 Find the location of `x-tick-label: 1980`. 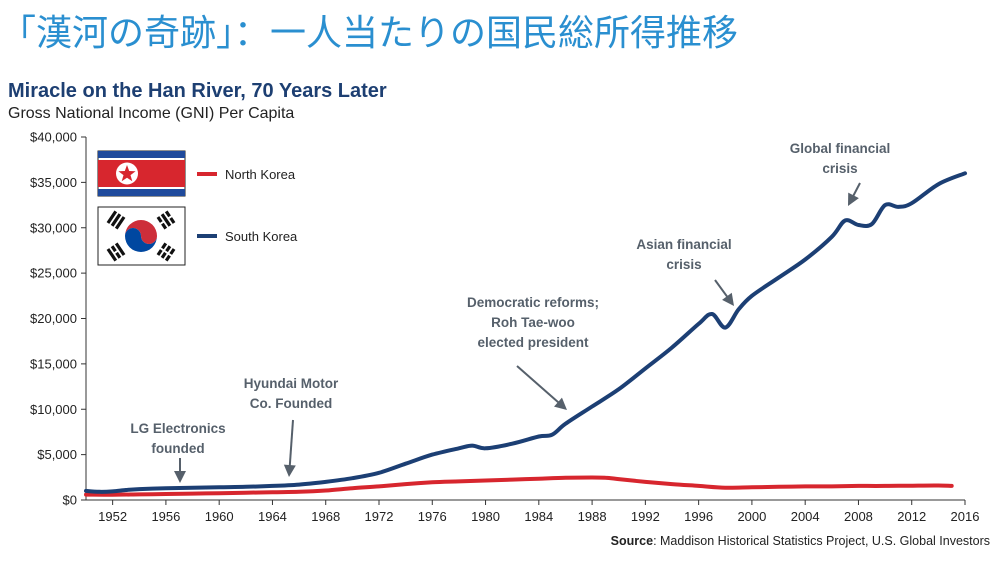

x-tick-label: 1980 is located at coordinates (485, 516).